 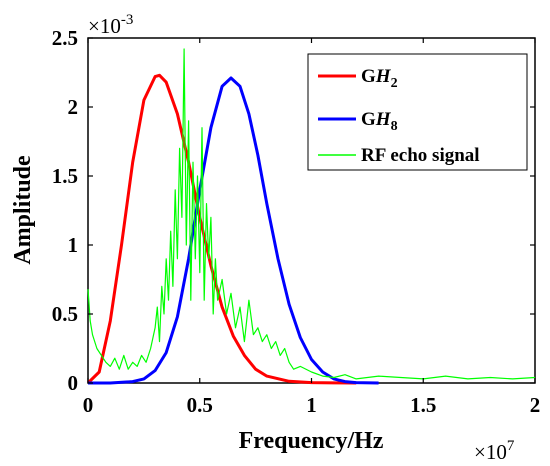 What do you see at coordinates (65, 176) in the screenshot?
I see `y-tick-label: 1.5` at bounding box center [65, 176].